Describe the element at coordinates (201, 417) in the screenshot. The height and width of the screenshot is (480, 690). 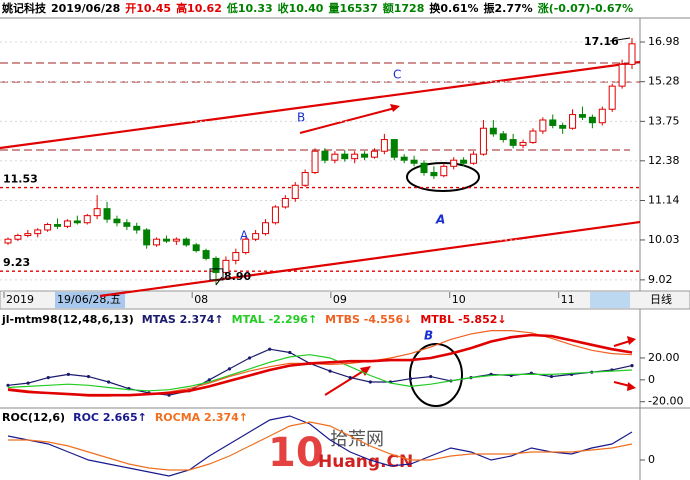
I see `legend-entry: ROCMA 2.374↑` at that location.